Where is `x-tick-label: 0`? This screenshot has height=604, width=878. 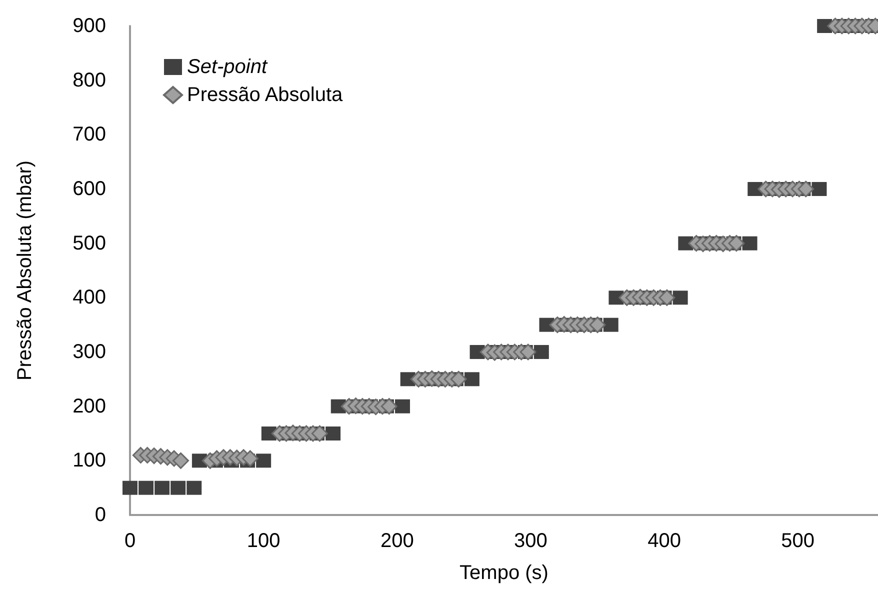
x-tick-label: 0 is located at coordinates (130, 541).